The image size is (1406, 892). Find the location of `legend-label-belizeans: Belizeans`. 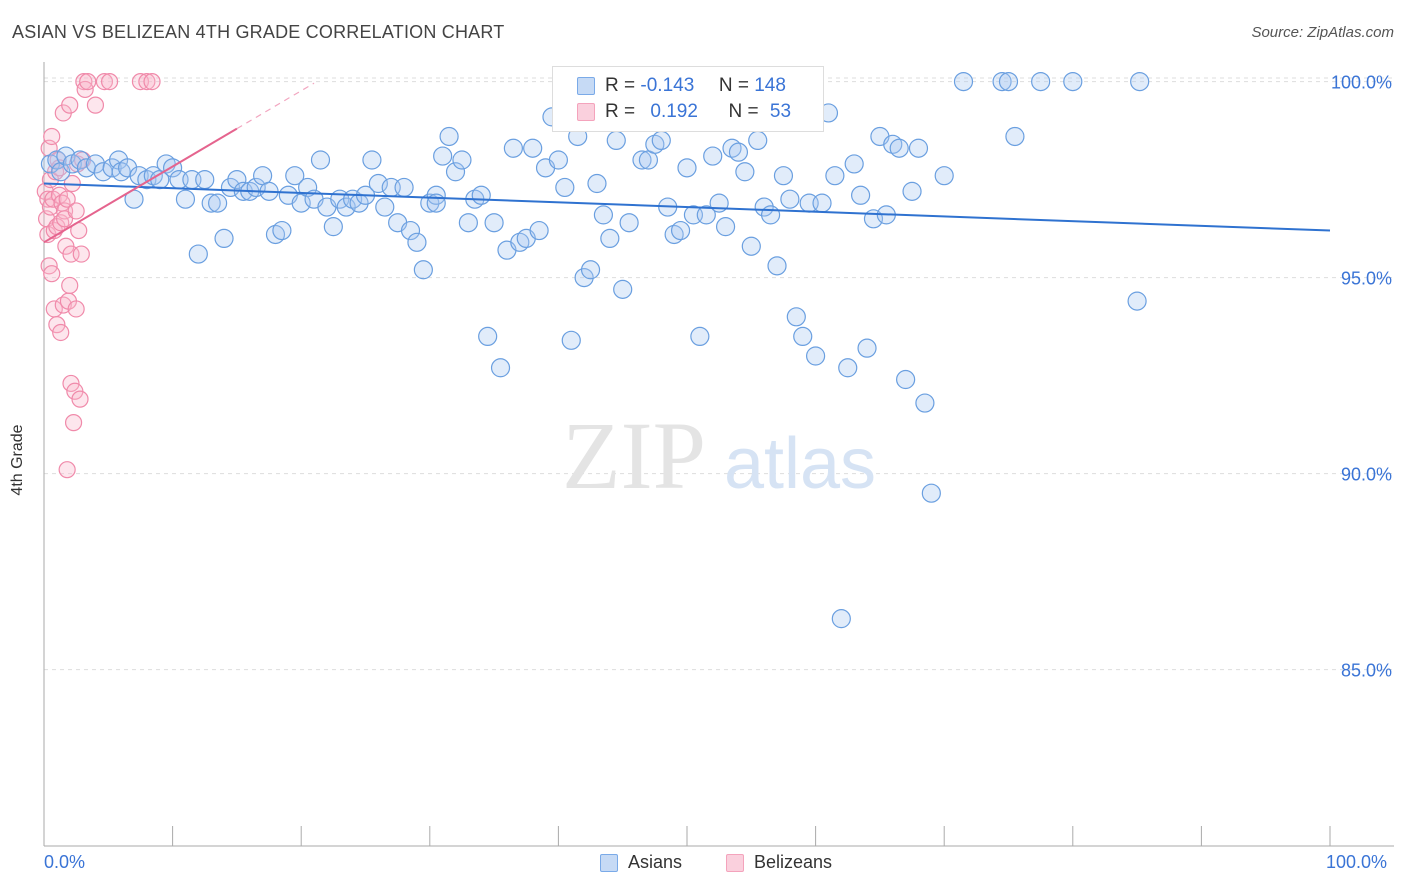

legend-label-belizeans: Belizeans is located at coordinates (793, 862).